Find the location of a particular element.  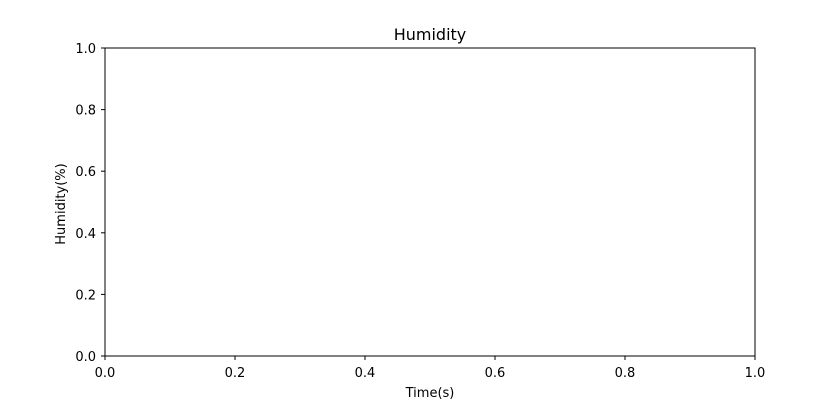

y-tick-label: 0.6 is located at coordinates (85, 172).